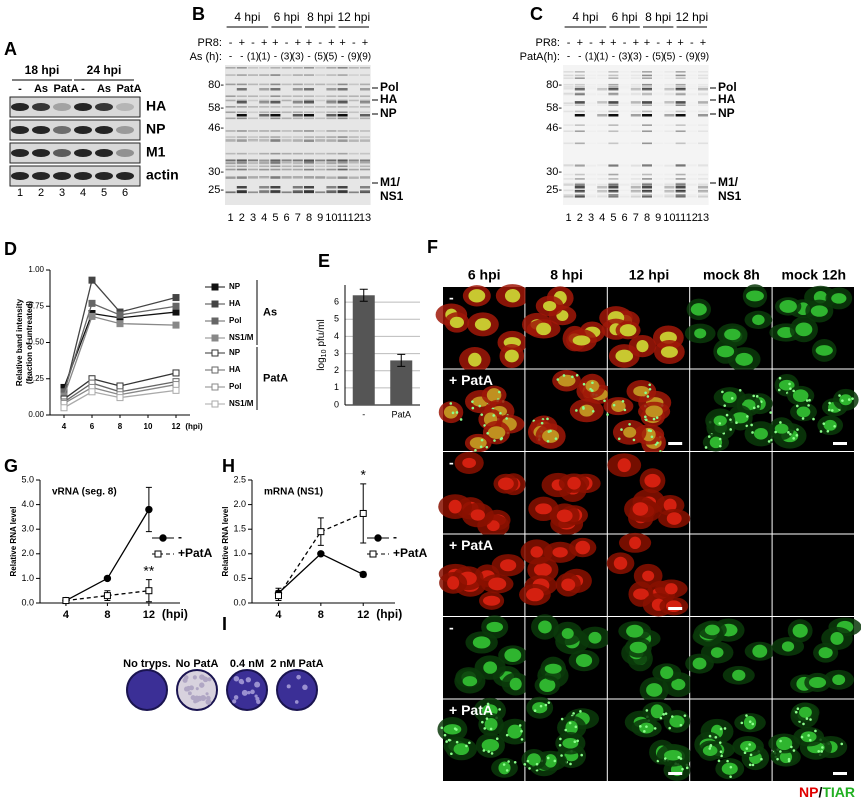 This screenshot has width=861, height=800. I want to click on micrograph, so click(813, 575).